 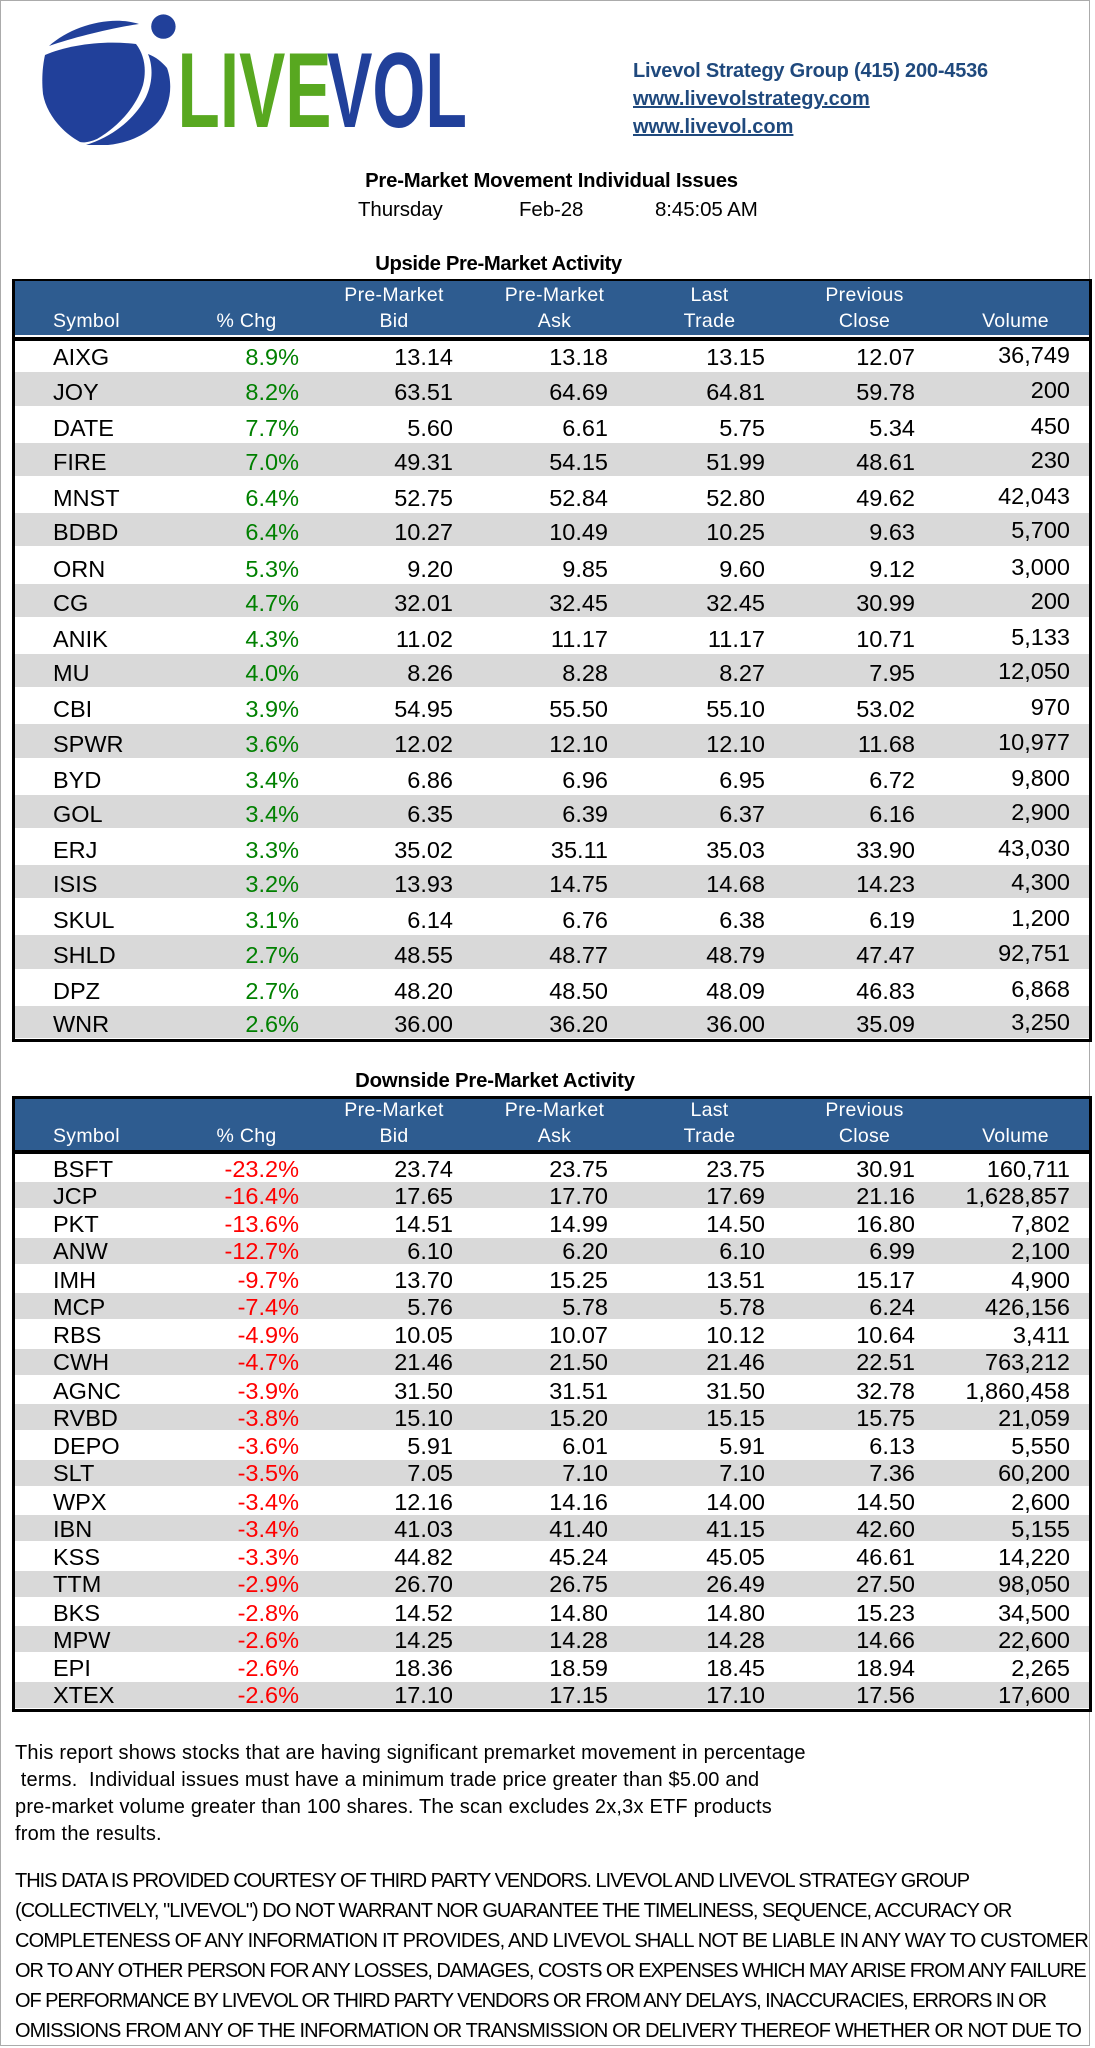 What do you see at coordinates (255, 90) in the screenshot?
I see `svg-text: LIVE` at bounding box center [255, 90].